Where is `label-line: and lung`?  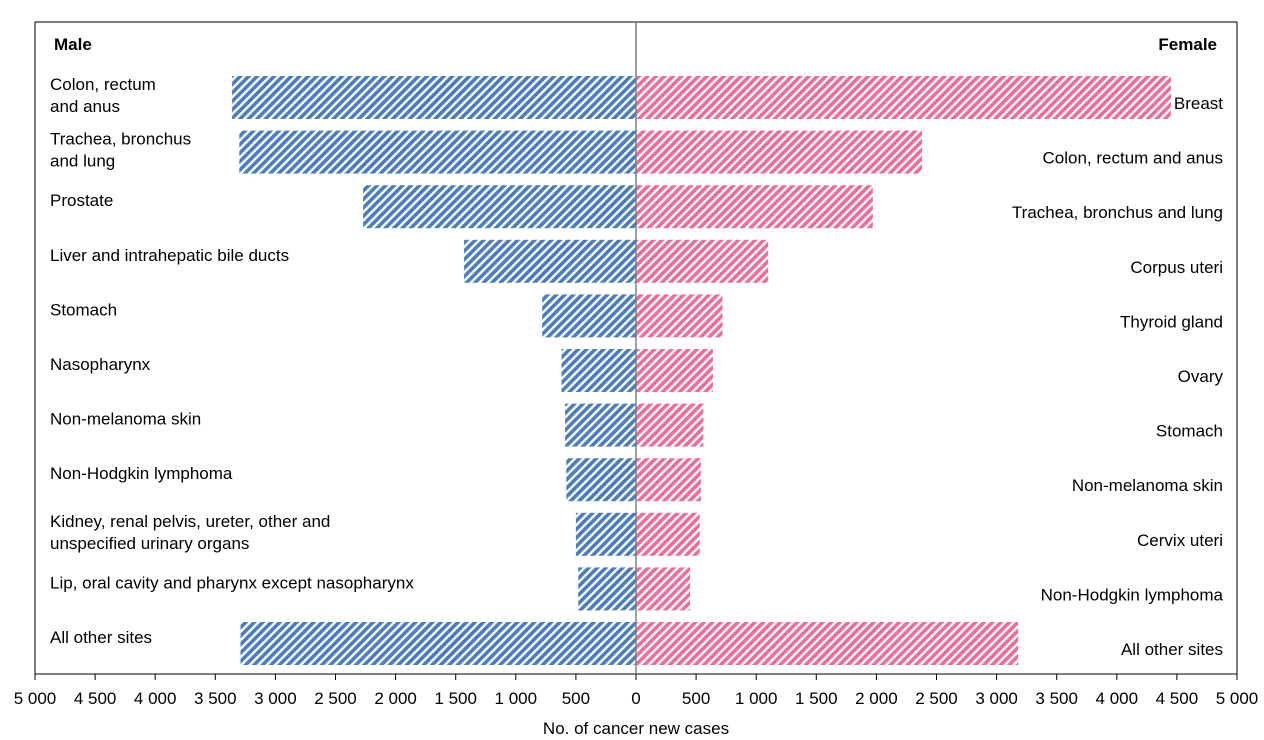
label-line: and lung is located at coordinates (82, 161).